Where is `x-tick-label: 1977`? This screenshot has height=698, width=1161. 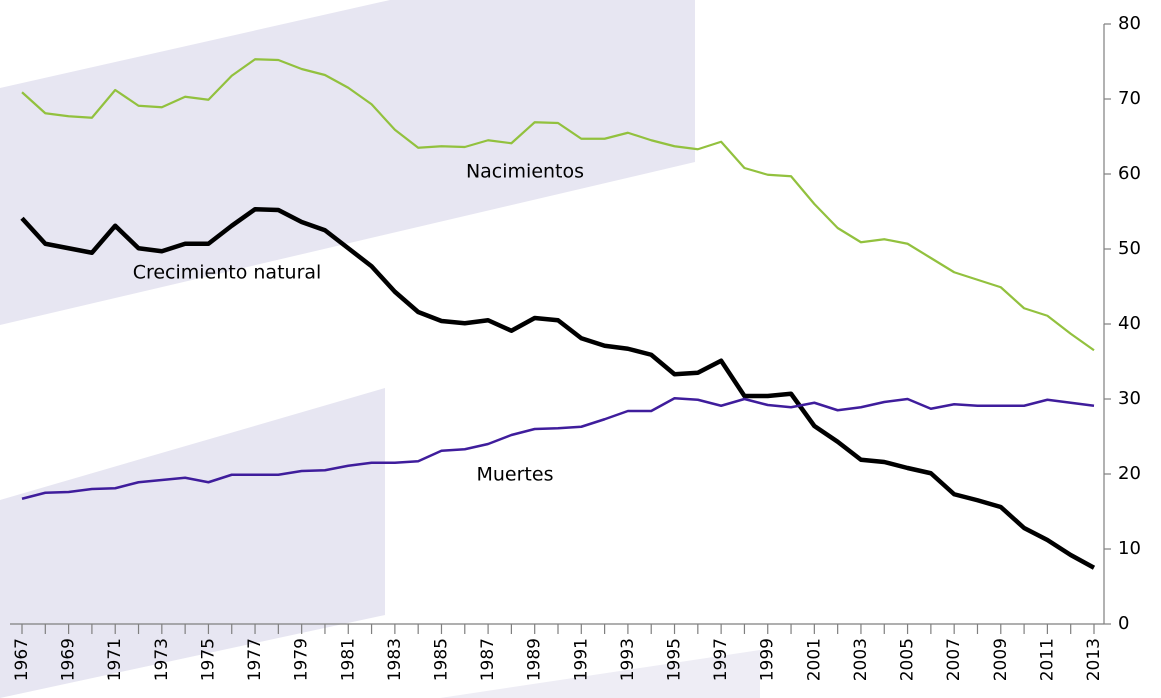
x-tick-label: 1977 is located at coordinates (255, 659).